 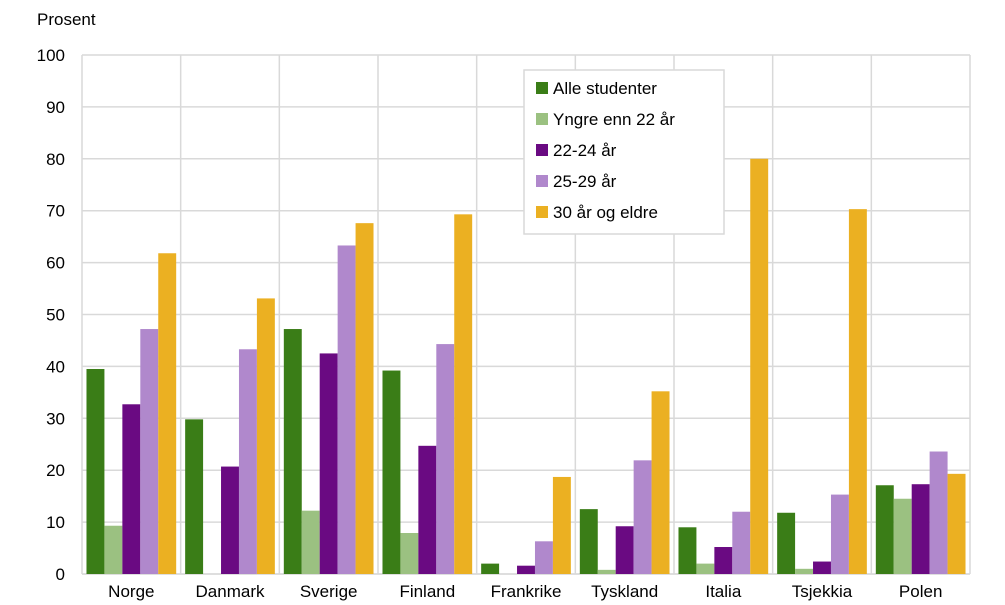 I want to click on y-tick-label: 100, so click(x=51, y=55).